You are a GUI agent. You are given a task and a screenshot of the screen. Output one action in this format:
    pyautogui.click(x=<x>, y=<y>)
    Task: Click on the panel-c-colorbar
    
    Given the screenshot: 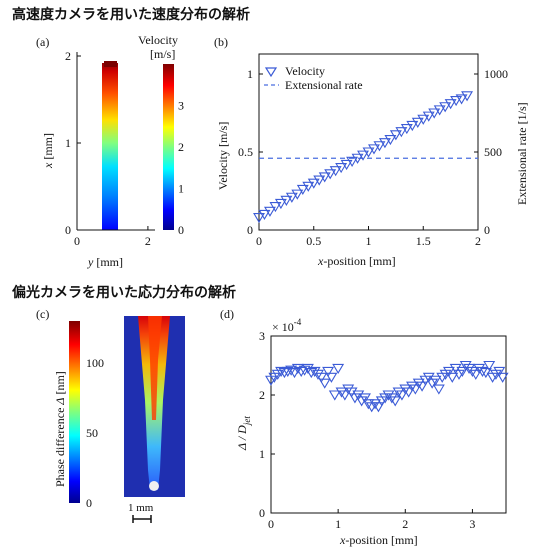 What is the action you would take?
    pyautogui.click(x=74, y=412)
    